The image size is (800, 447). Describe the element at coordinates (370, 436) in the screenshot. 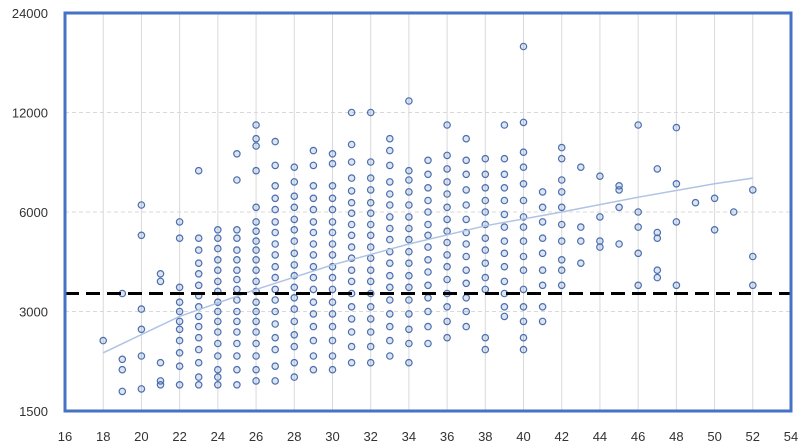

I see `x-tick-label: 32` at that location.